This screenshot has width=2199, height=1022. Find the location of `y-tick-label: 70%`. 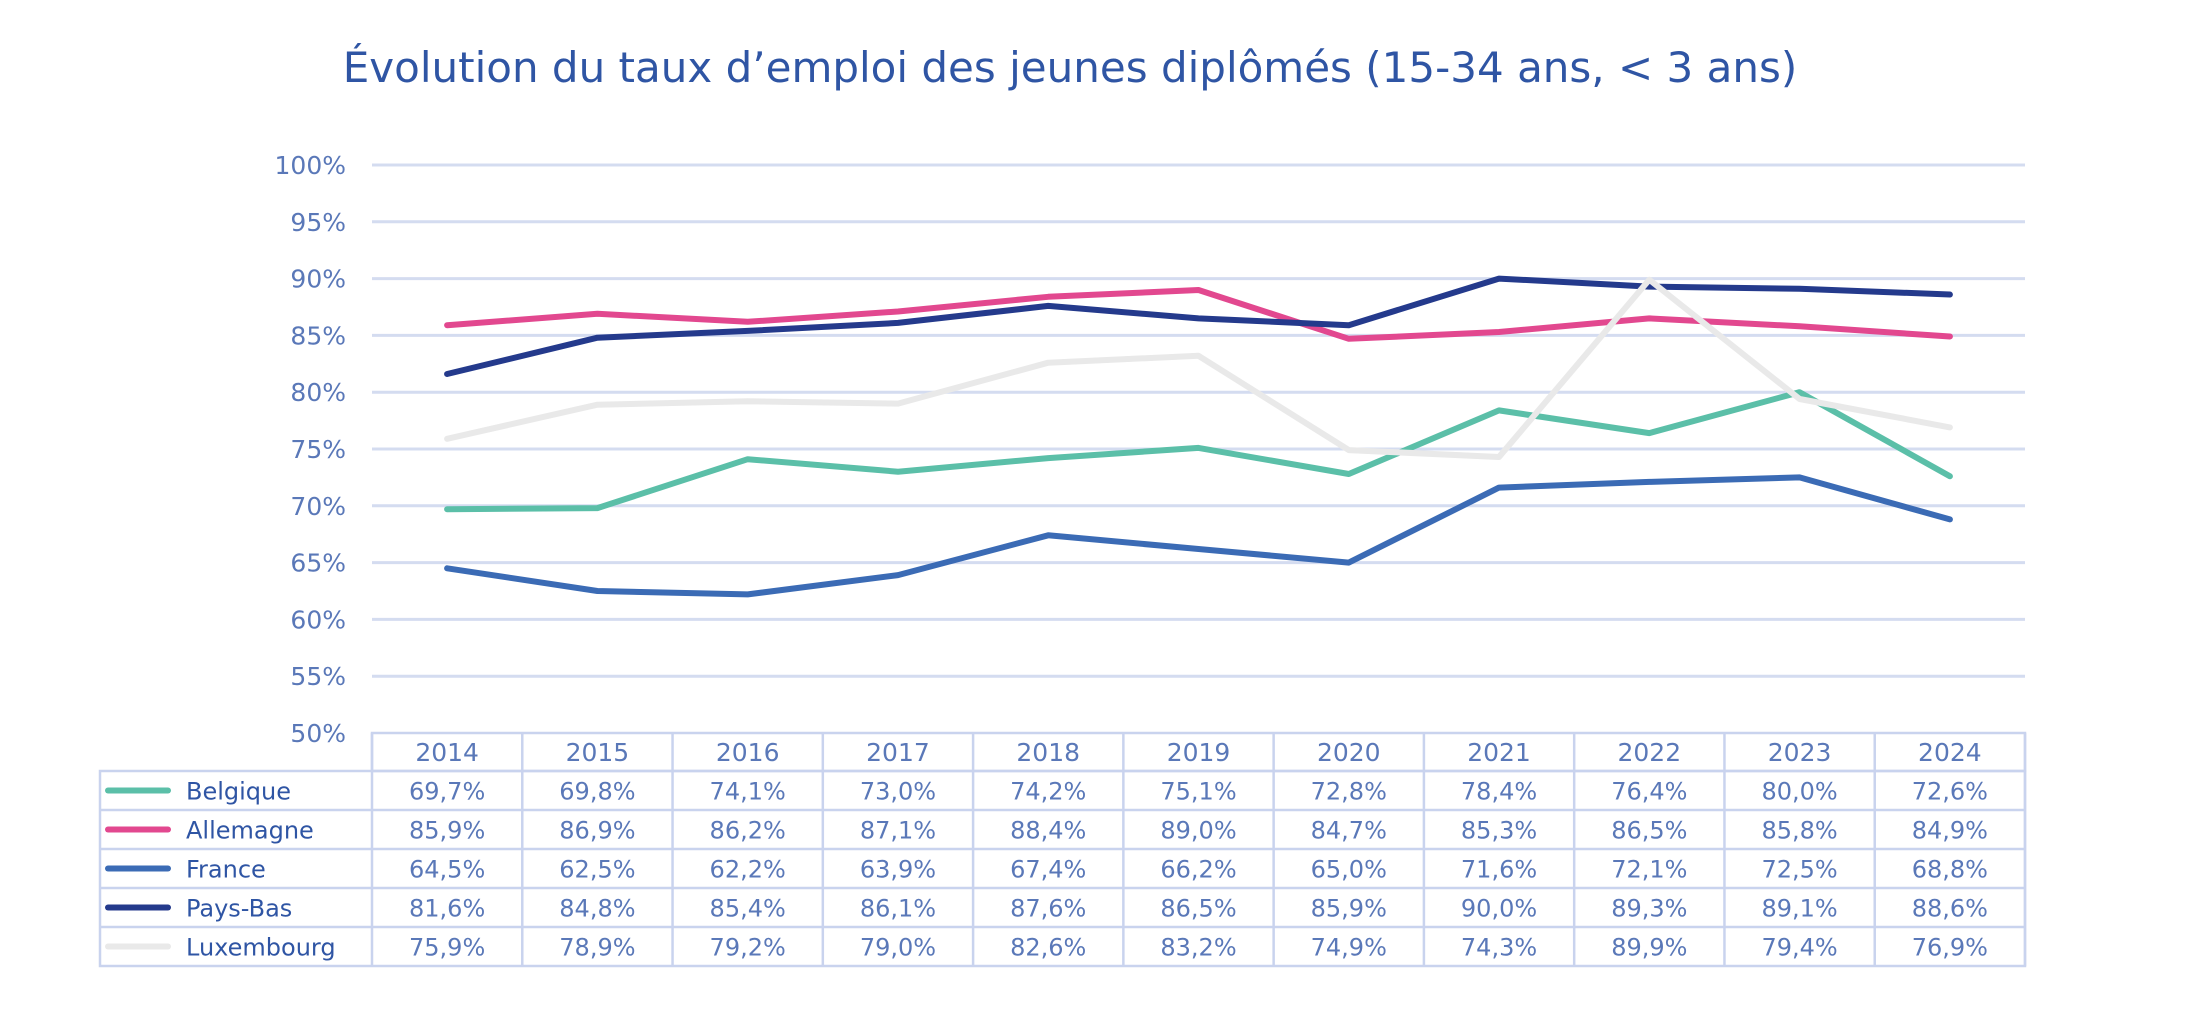

y-tick-label: 70% is located at coordinates (318, 506).